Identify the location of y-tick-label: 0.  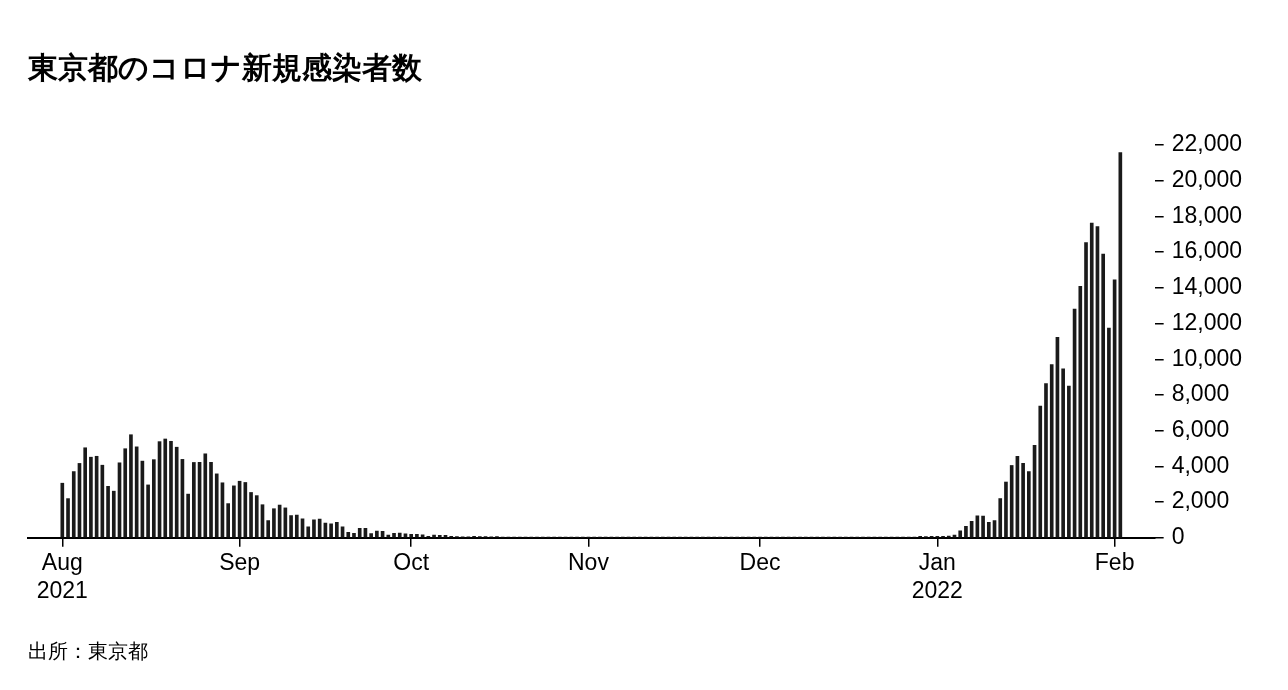
(1178, 536).